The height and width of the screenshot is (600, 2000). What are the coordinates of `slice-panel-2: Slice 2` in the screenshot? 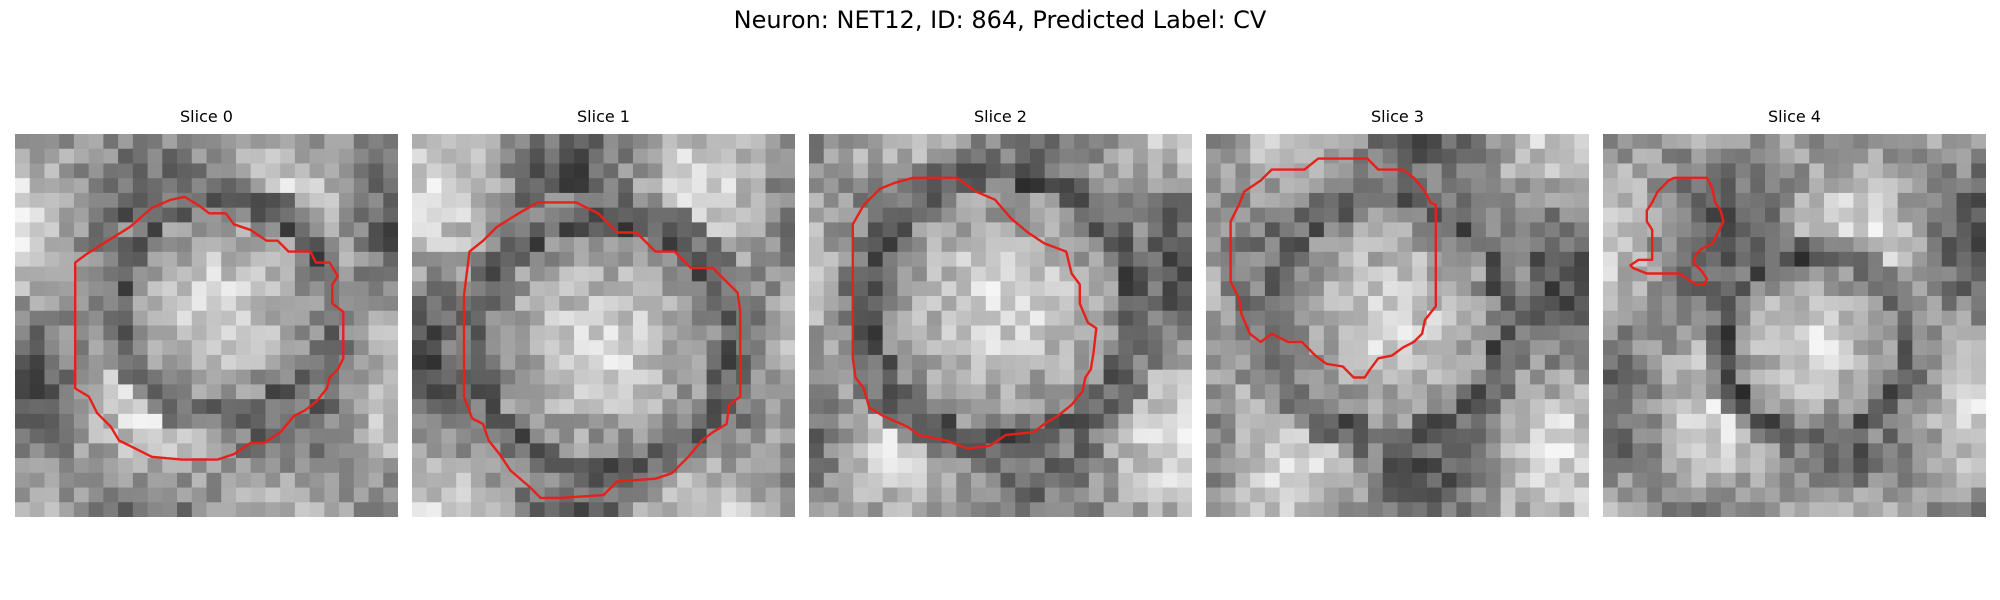 It's located at (1000, 312).